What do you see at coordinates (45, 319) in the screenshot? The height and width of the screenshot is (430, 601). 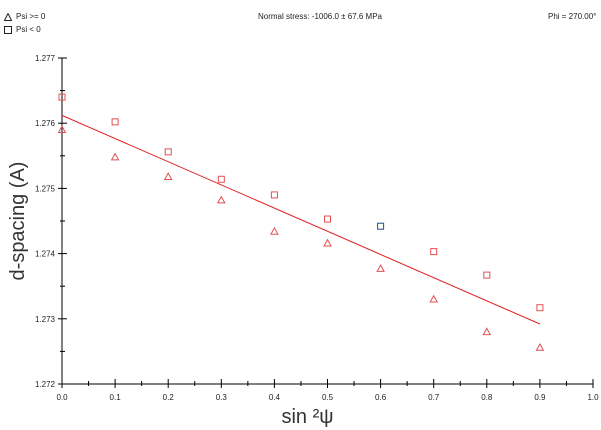 I see `y-tick-label: 1.273` at bounding box center [45, 319].